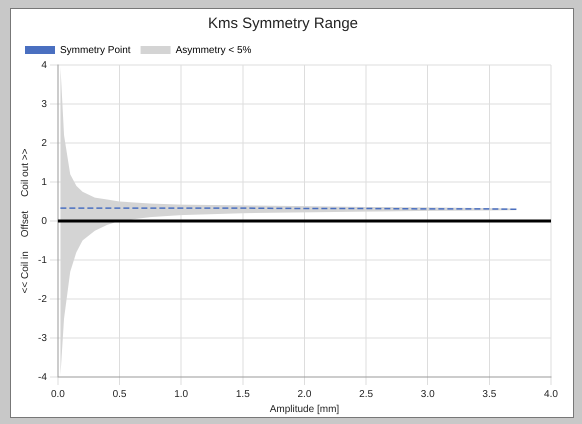  Describe the element at coordinates (44, 65) in the screenshot. I see `y-tick-label: 4` at that location.